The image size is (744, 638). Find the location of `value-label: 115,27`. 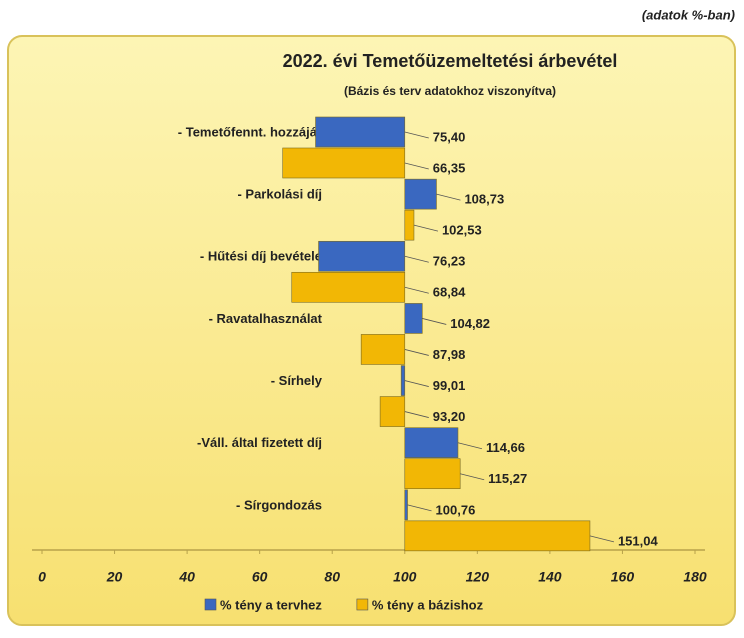

value-label: 115,27 is located at coordinates (507, 478).